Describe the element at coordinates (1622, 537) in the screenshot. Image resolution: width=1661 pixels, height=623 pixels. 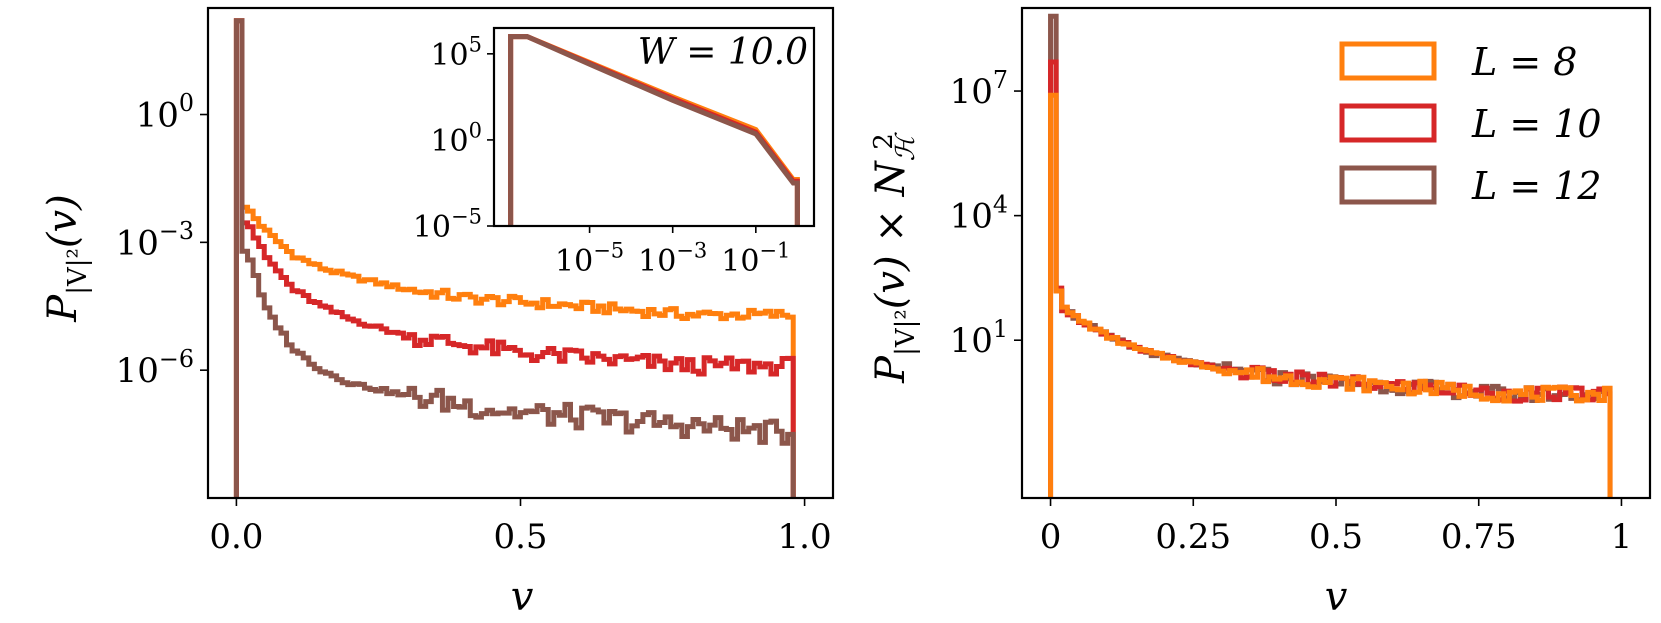
I see `right-x-tick-label: 1` at that location.